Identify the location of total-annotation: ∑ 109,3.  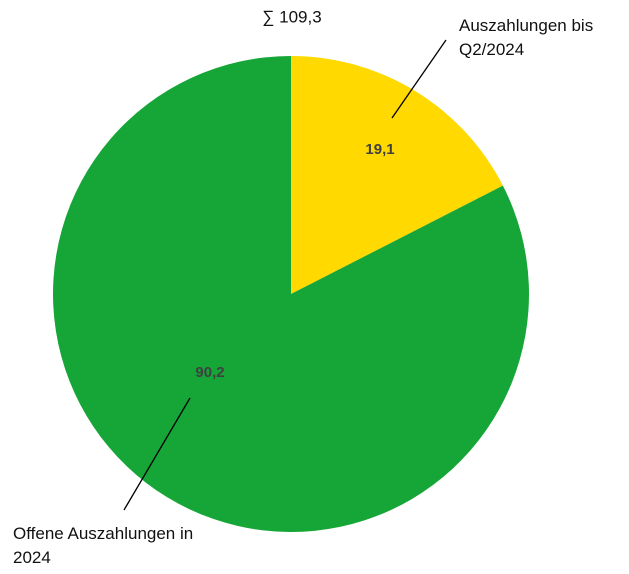
(291, 16).